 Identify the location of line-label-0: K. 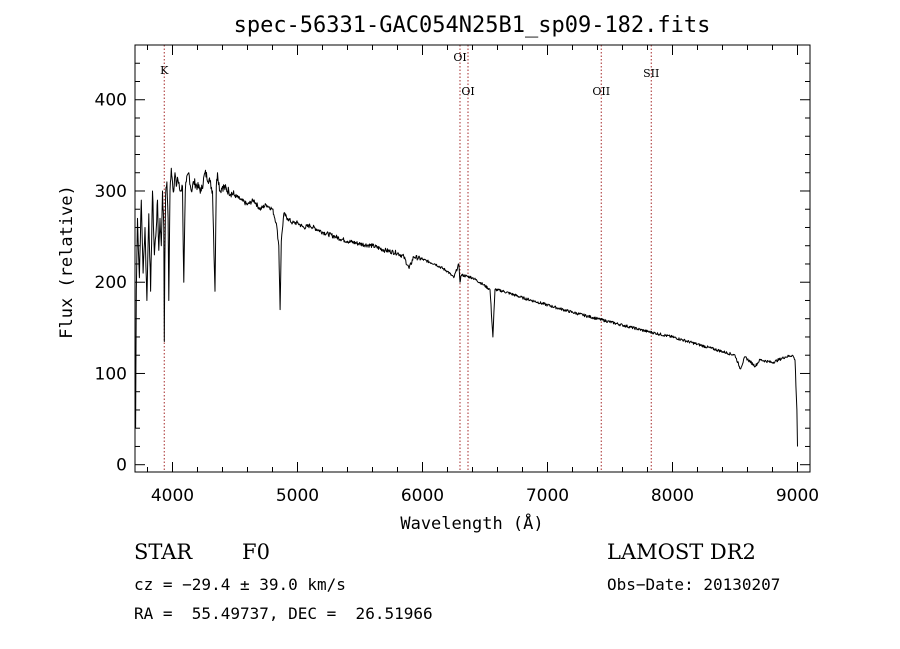
(164, 70).